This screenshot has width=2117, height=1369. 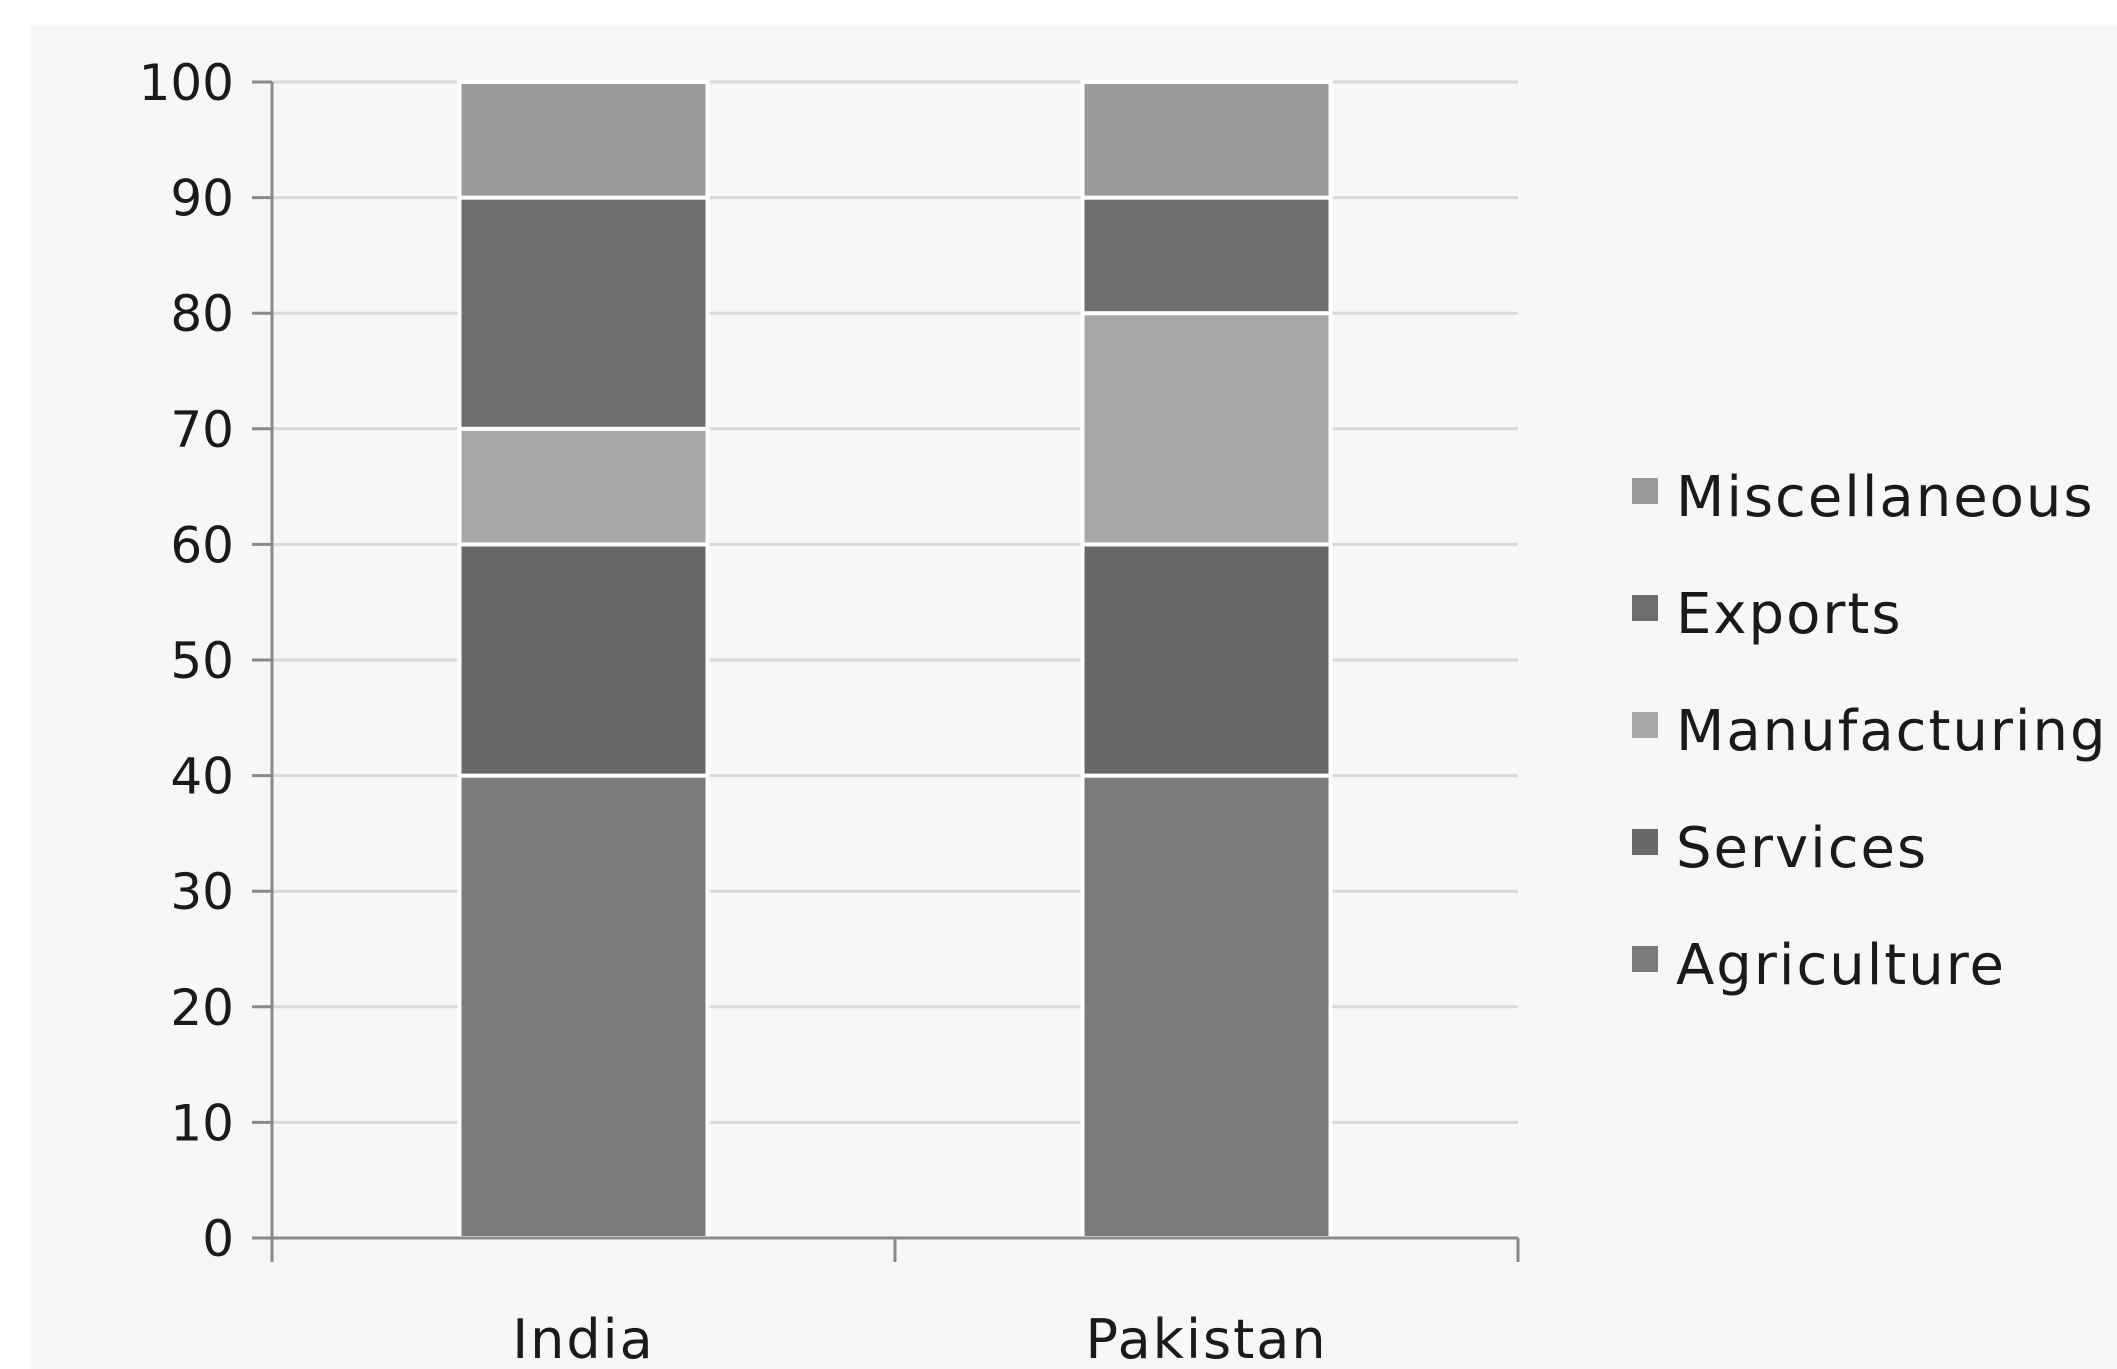 I want to click on y-tick-label-60: 60, so click(x=202, y=545).